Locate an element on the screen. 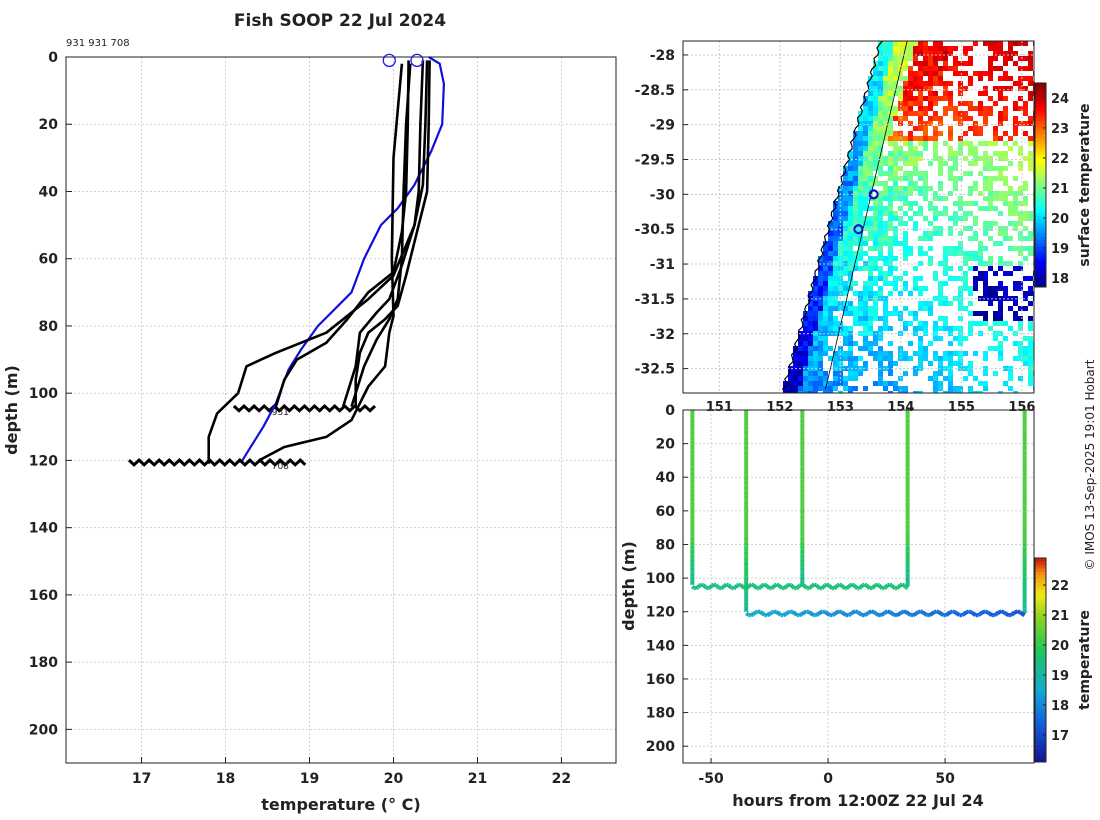  map-y-tick-label: -29.5 is located at coordinates (655, 160).